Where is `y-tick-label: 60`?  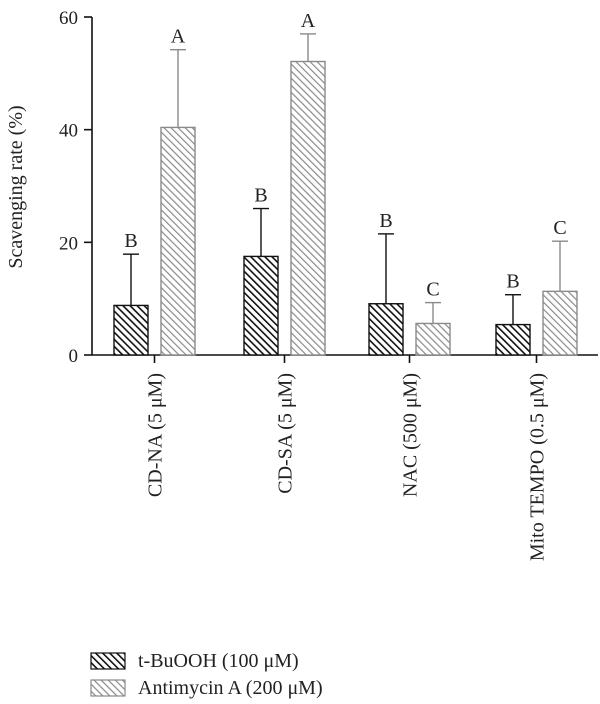 y-tick-label: 60 is located at coordinates (68, 18).